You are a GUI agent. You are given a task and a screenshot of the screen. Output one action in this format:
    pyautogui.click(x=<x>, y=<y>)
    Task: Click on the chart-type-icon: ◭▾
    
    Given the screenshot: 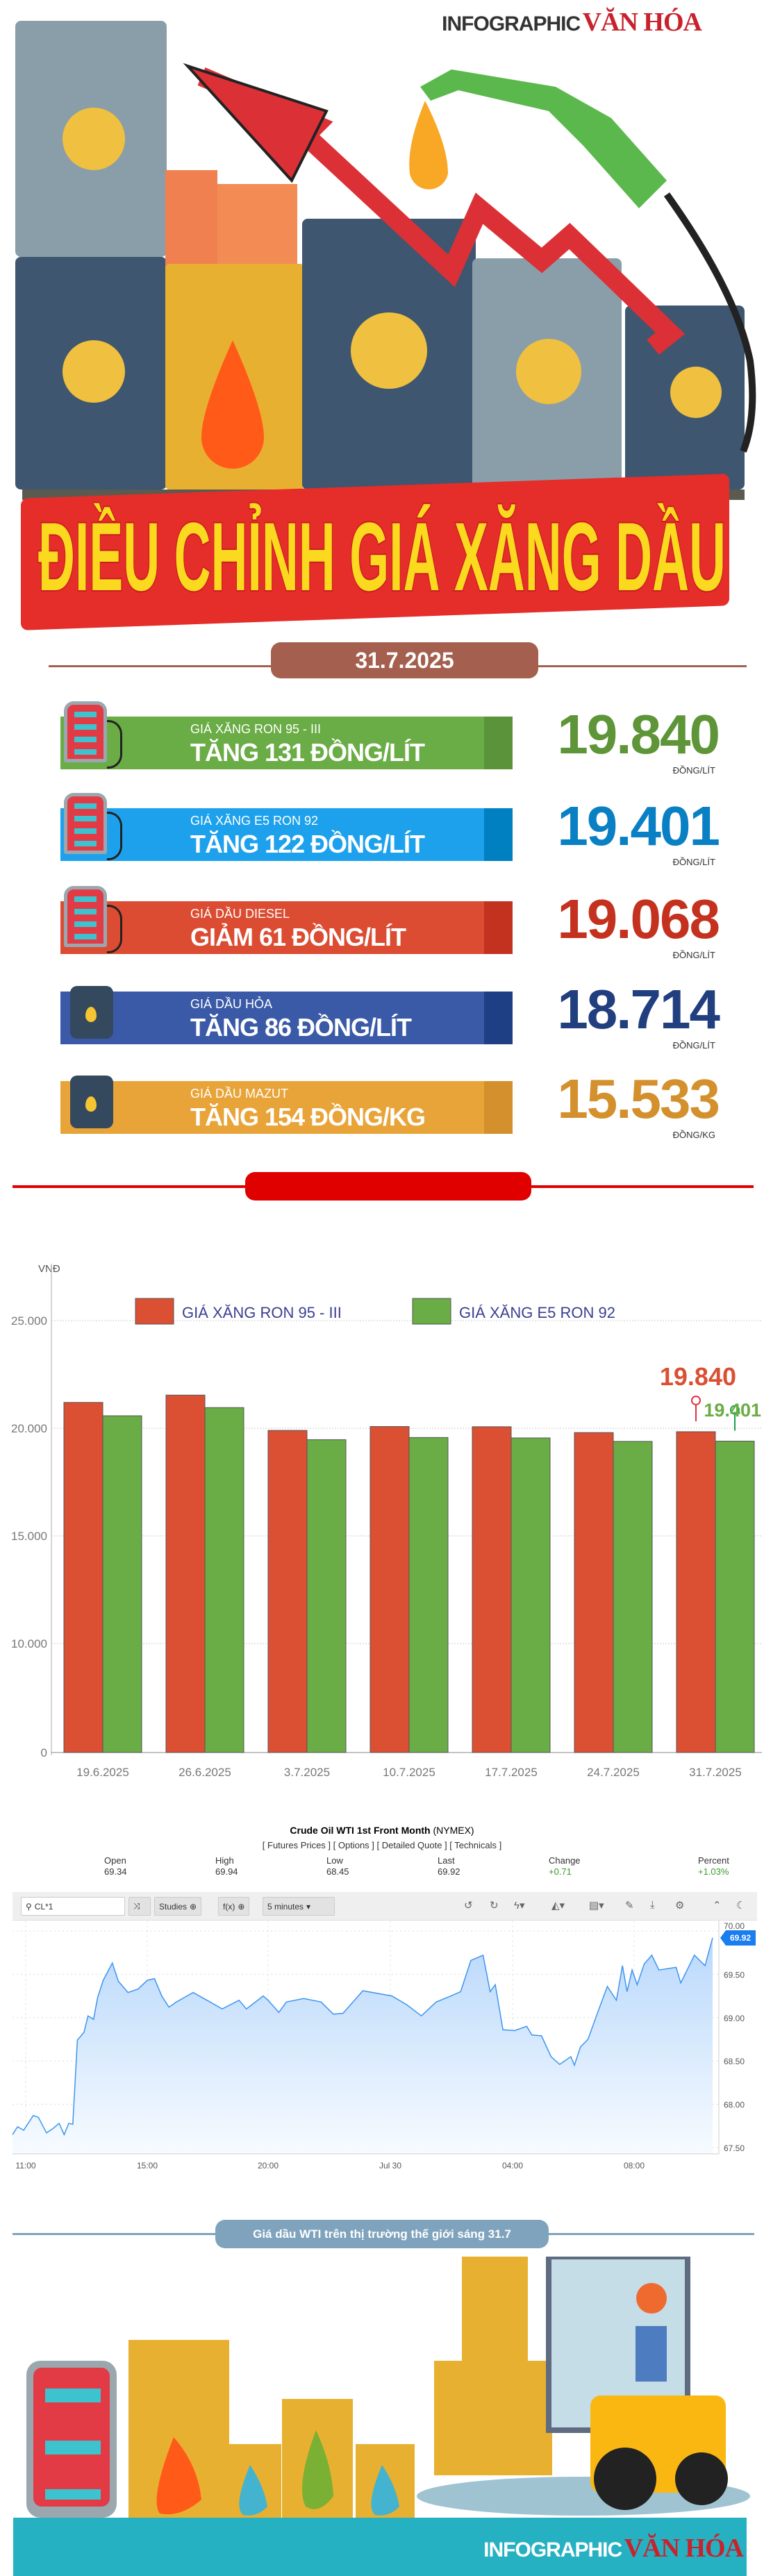 What is the action you would take?
    pyautogui.click(x=558, y=1906)
    